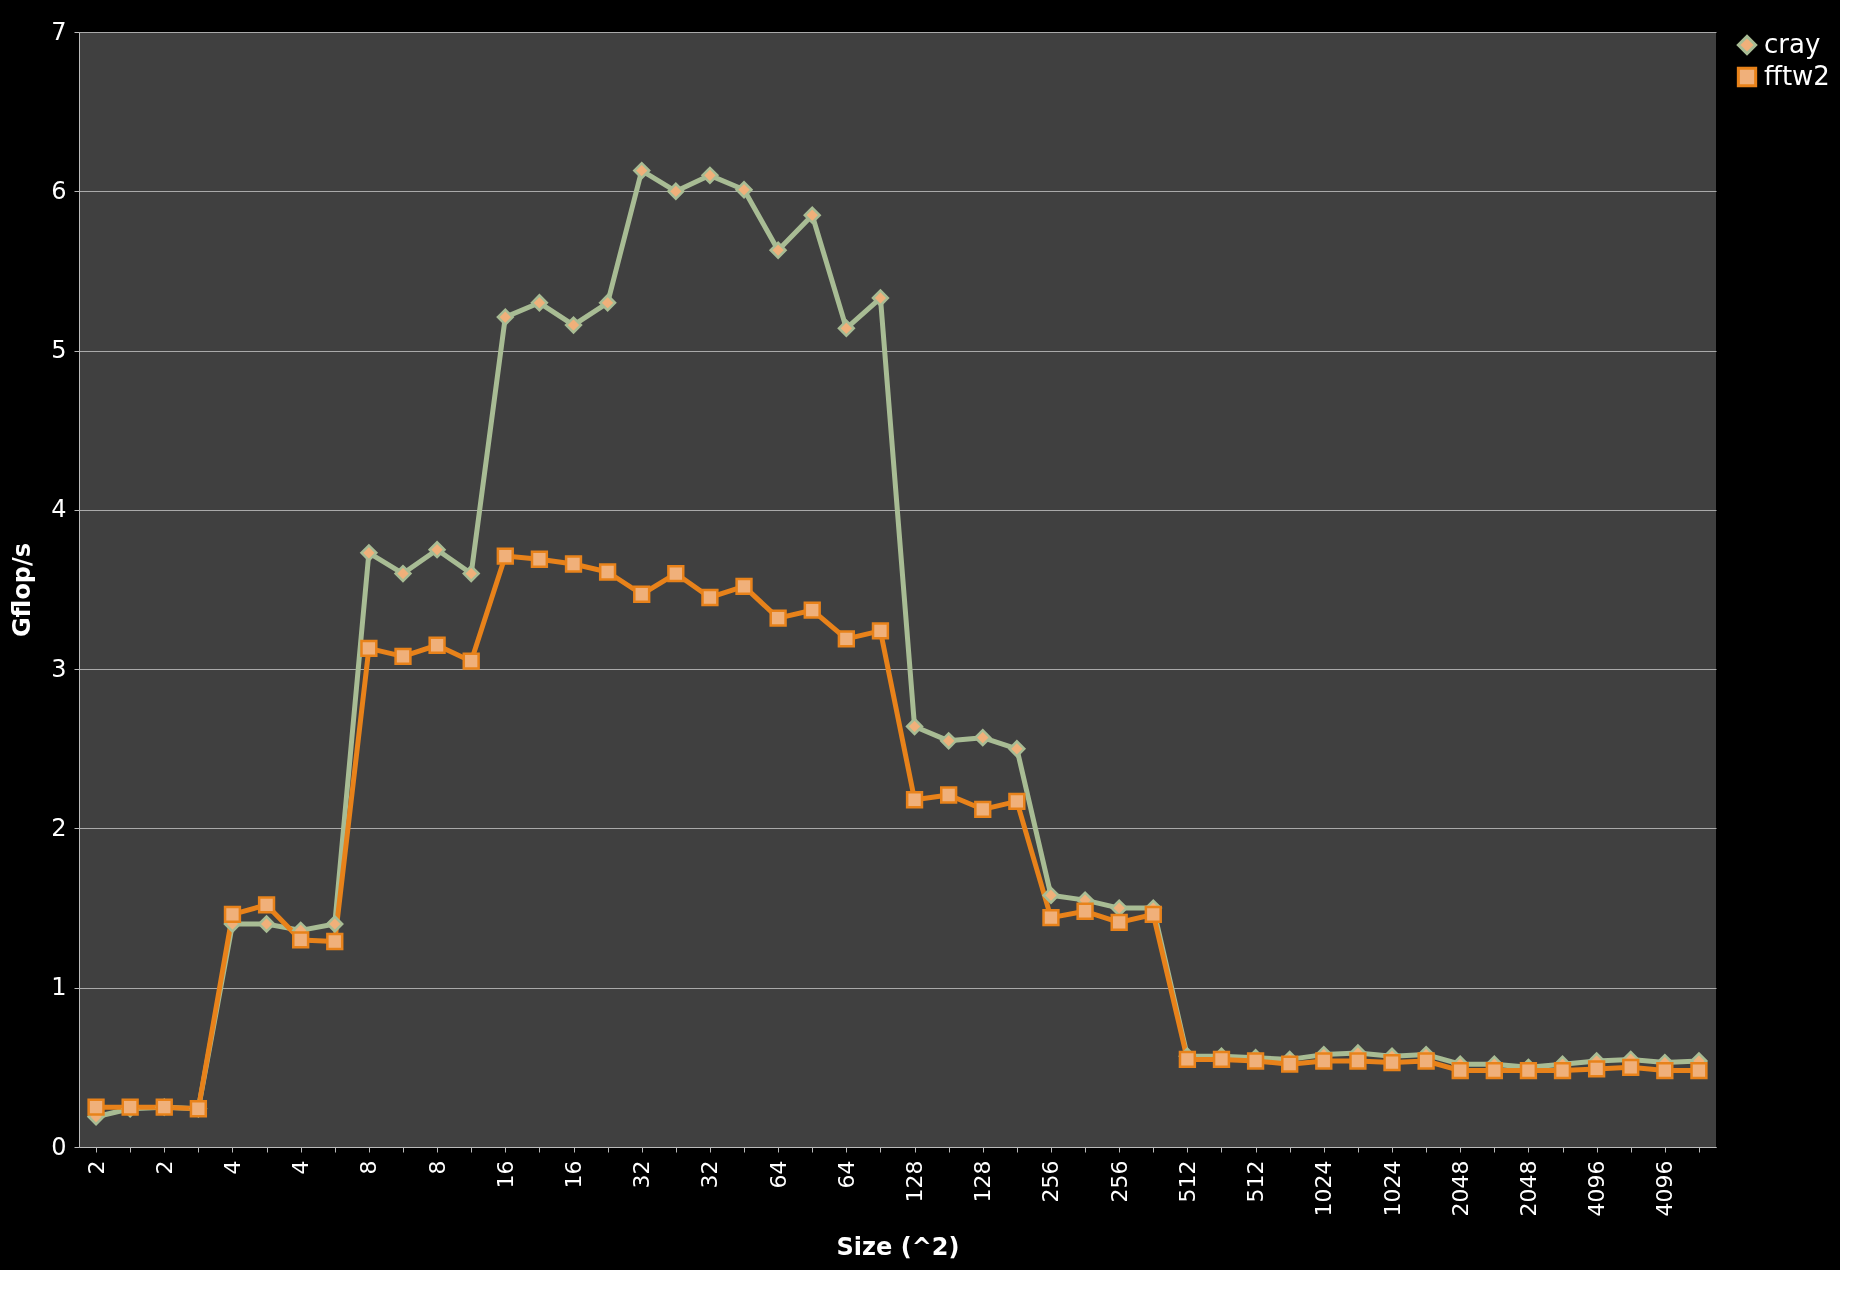 This screenshot has height=1295, width=1868. I want to click on y-tick-label: 1, so click(59, 987).